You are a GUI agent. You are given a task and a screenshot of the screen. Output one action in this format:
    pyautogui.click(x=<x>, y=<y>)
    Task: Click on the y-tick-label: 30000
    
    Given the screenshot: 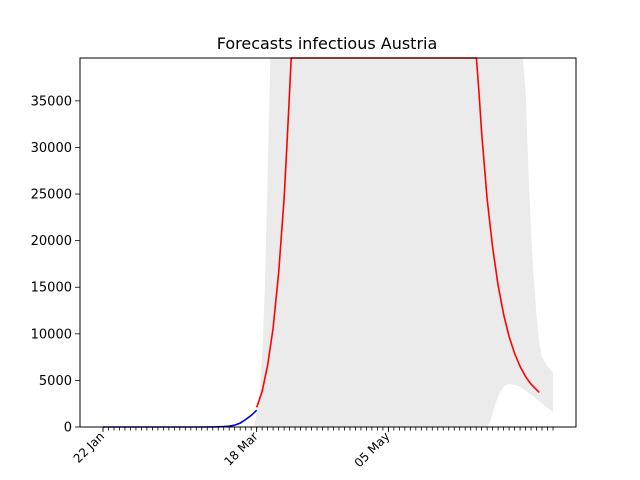 What is the action you would take?
    pyautogui.click(x=51, y=148)
    